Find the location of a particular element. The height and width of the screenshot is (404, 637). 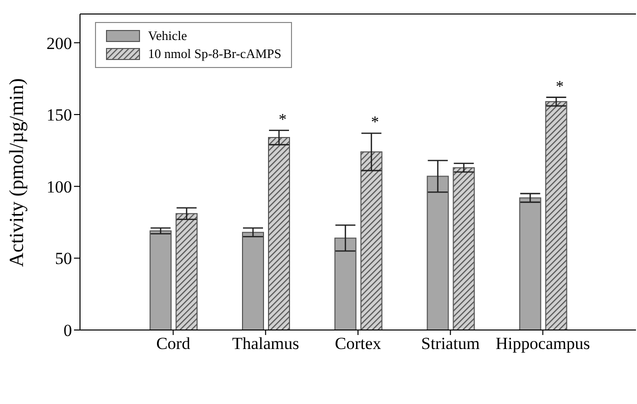

x-tick-label: Hippocampus is located at coordinates (543, 344).